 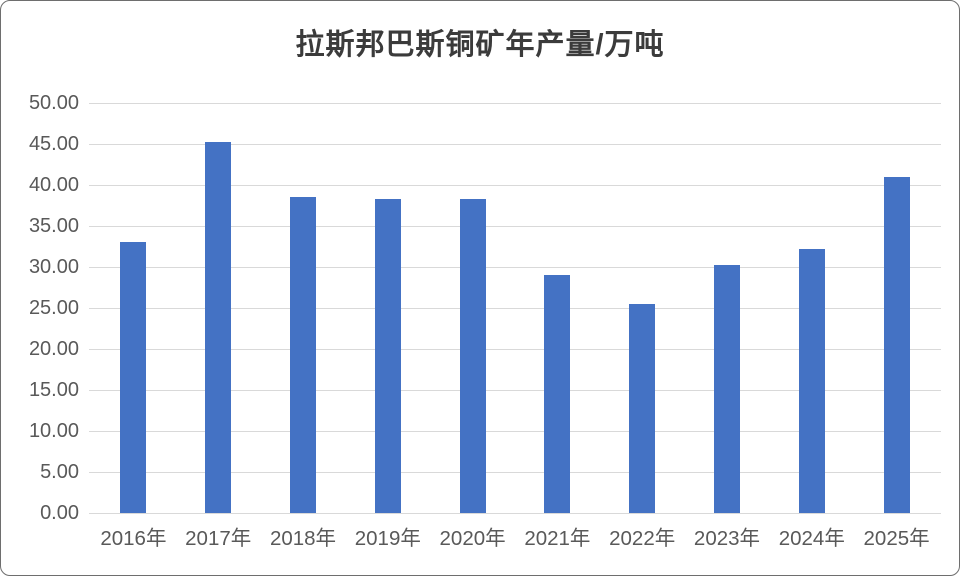 What do you see at coordinates (59, 472) in the screenshot?
I see `y-axis-tick-label: 5.00` at bounding box center [59, 472].